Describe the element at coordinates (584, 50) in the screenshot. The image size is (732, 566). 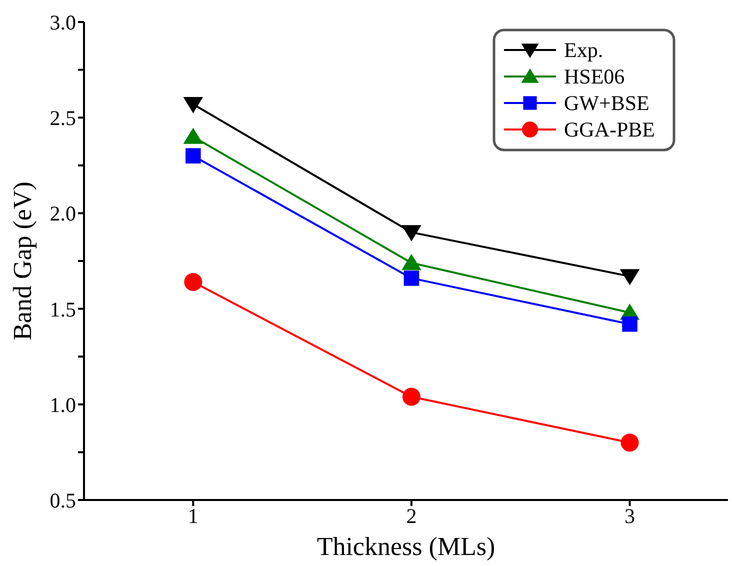
I see `legend-label: Exp.` at that location.